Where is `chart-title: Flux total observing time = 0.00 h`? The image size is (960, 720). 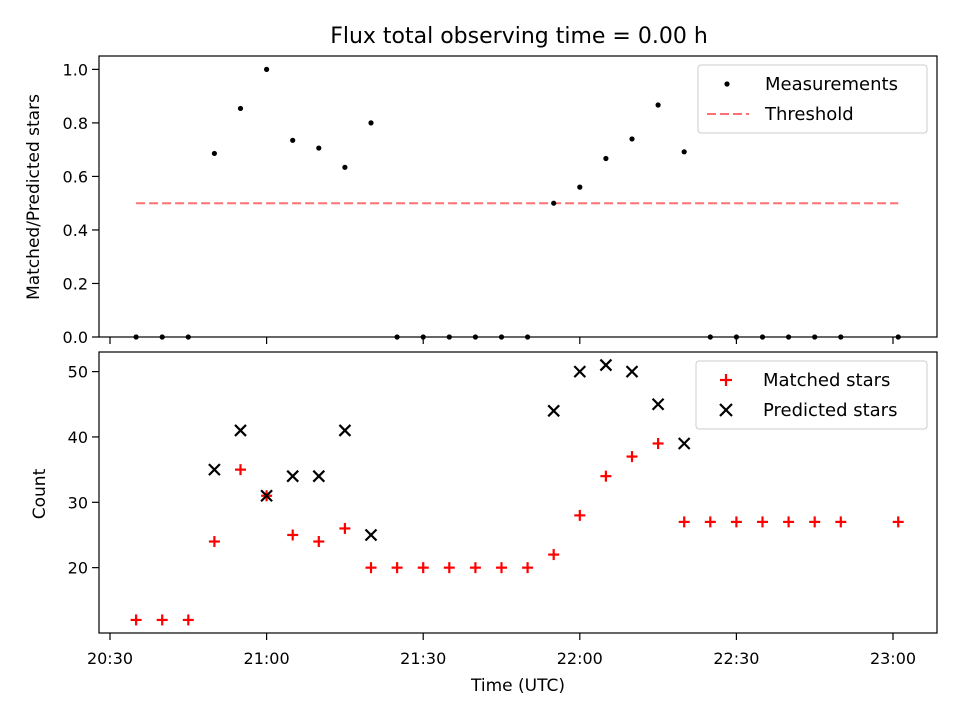 chart-title: Flux total observing time = 0.00 h is located at coordinates (519, 36).